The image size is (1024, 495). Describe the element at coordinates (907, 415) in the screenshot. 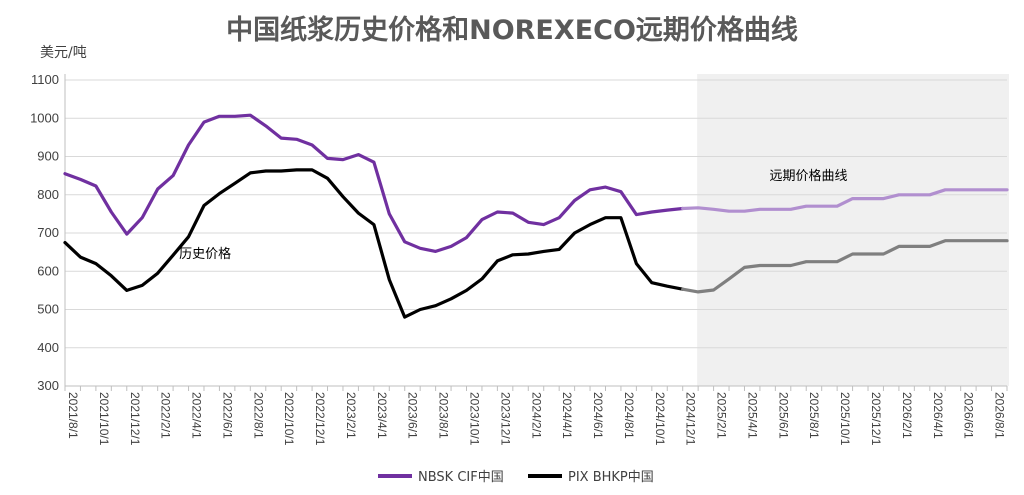

I see `x-tick-label: 2026/2/1` at that location.